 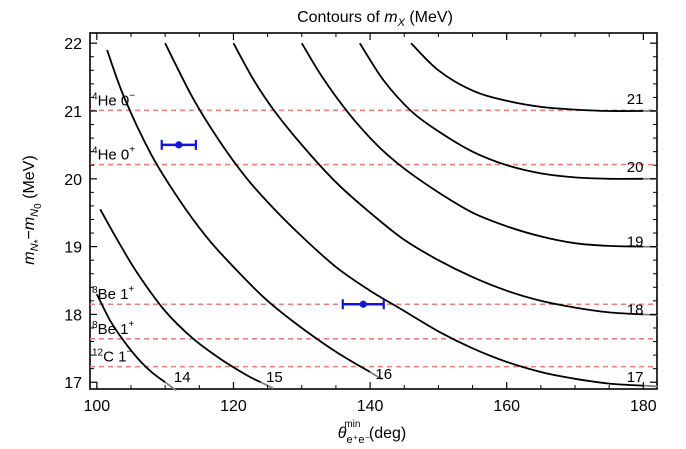 What do you see at coordinates (635, 242) in the screenshot?
I see `contour-label: 19` at bounding box center [635, 242].